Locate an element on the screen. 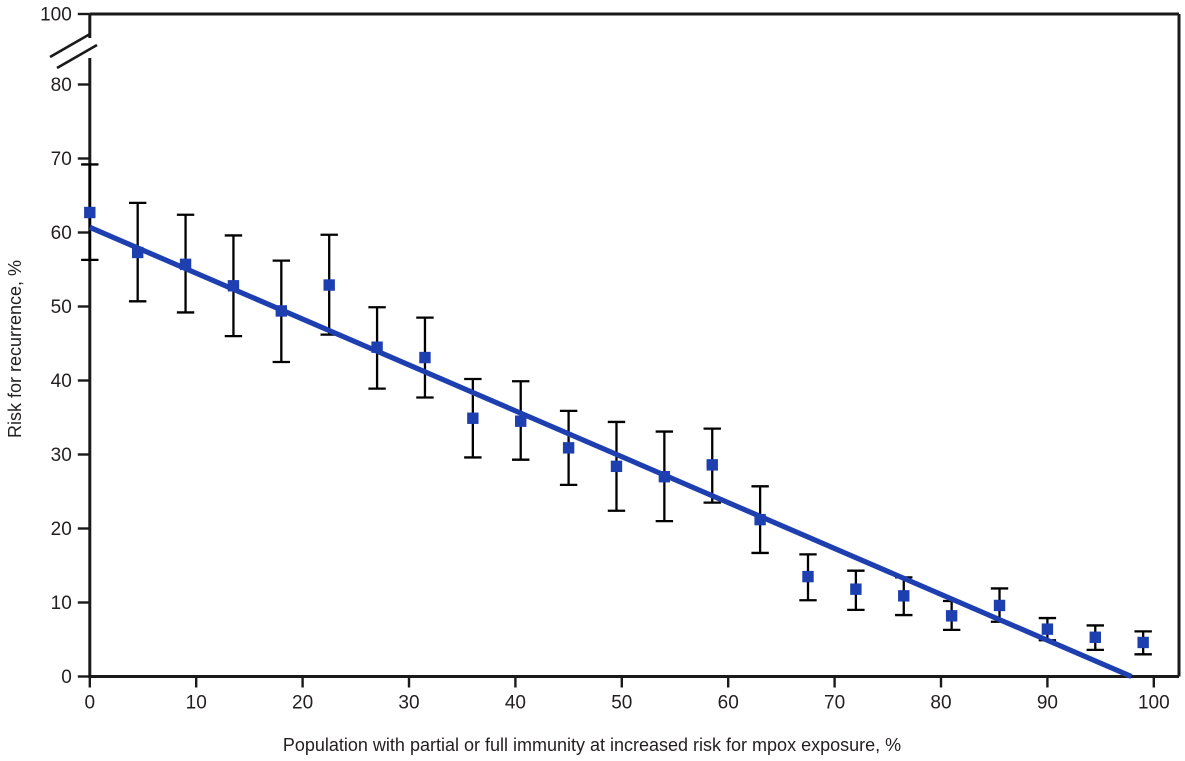 Image resolution: width=1185 pixels, height=761 pixels. x-tick-label: 100 is located at coordinates (1154, 703).